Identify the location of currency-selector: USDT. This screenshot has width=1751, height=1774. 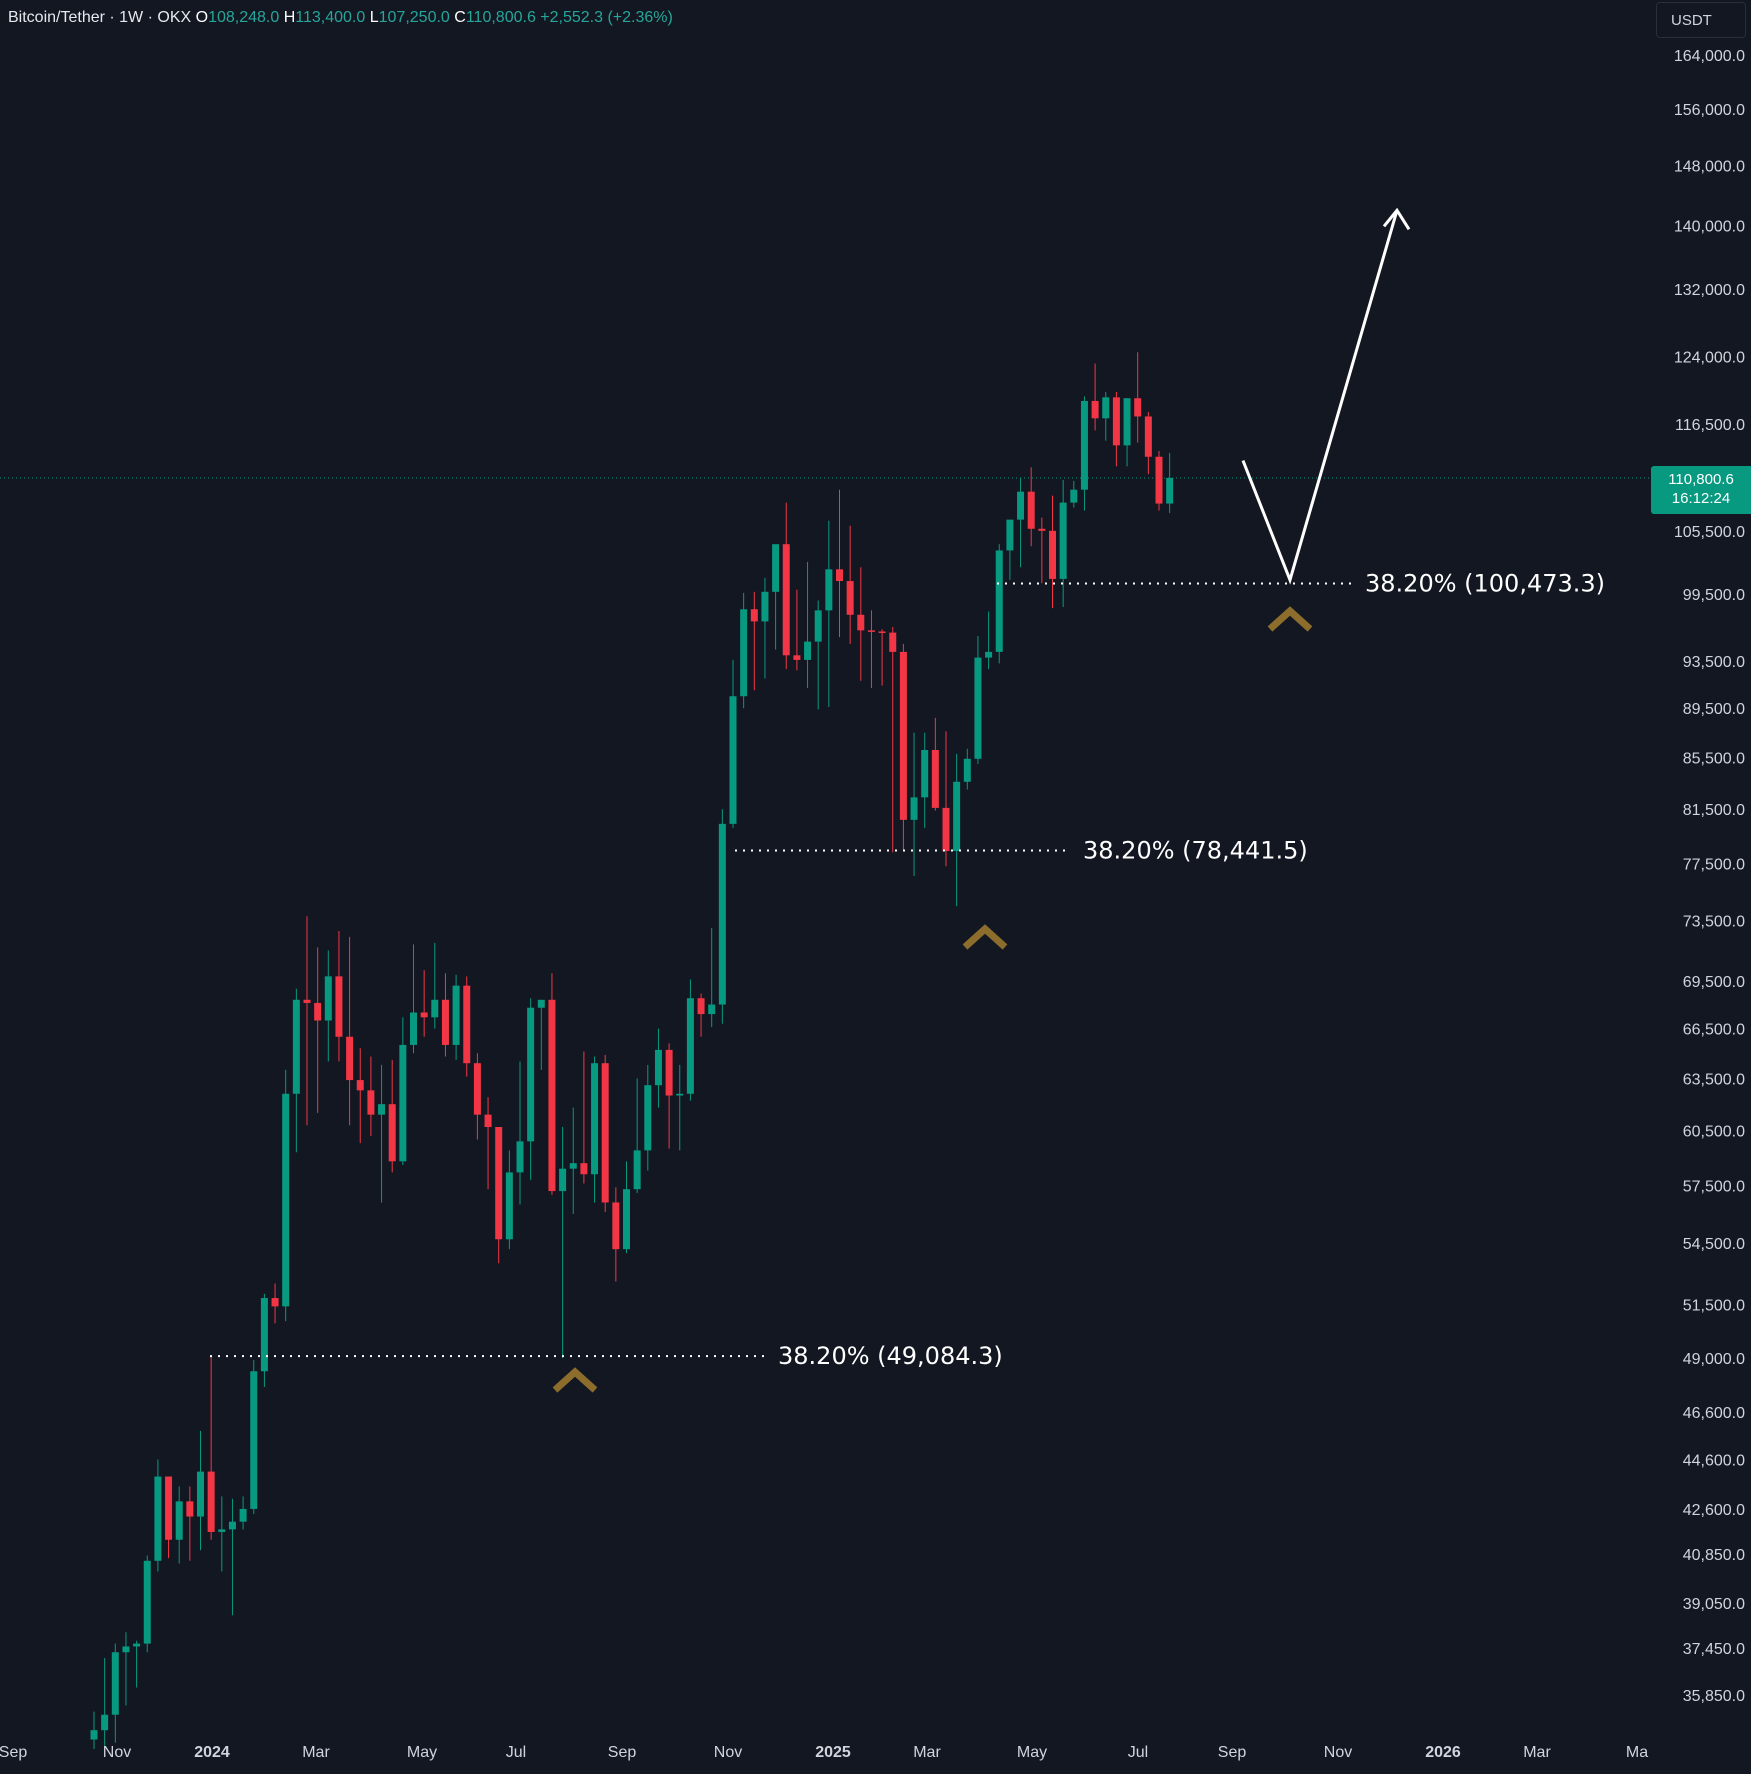
(1701, 20).